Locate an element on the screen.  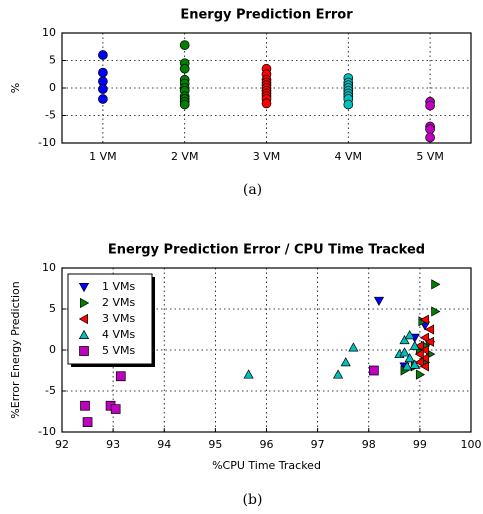
y-axis-label: %Error Energy Prediction is located at coordinates (15, 349).